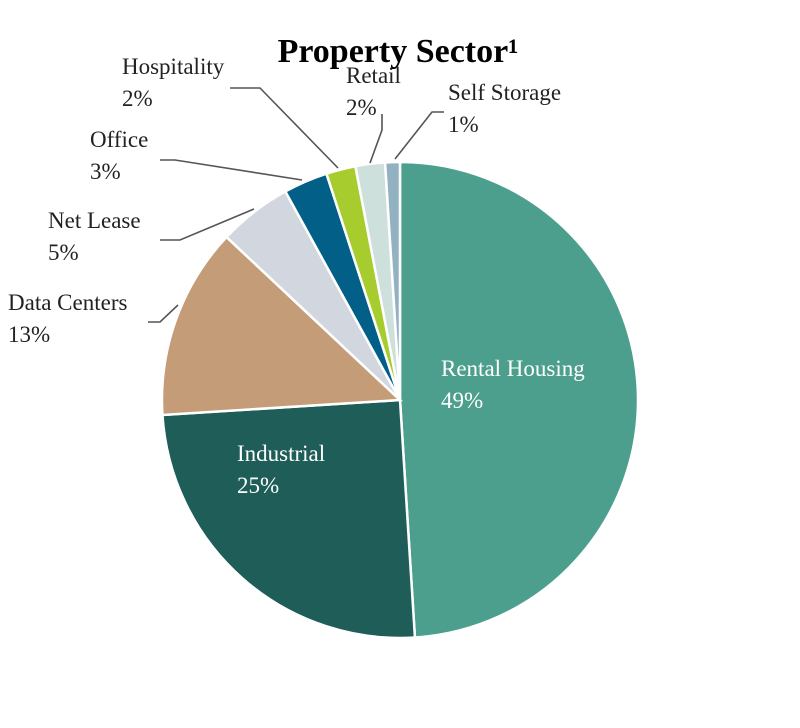  What do you see at coordinates (119, 155) in the screenshot?
I see `slice-label-office: Office 3%` at bounding box center [119, 155].